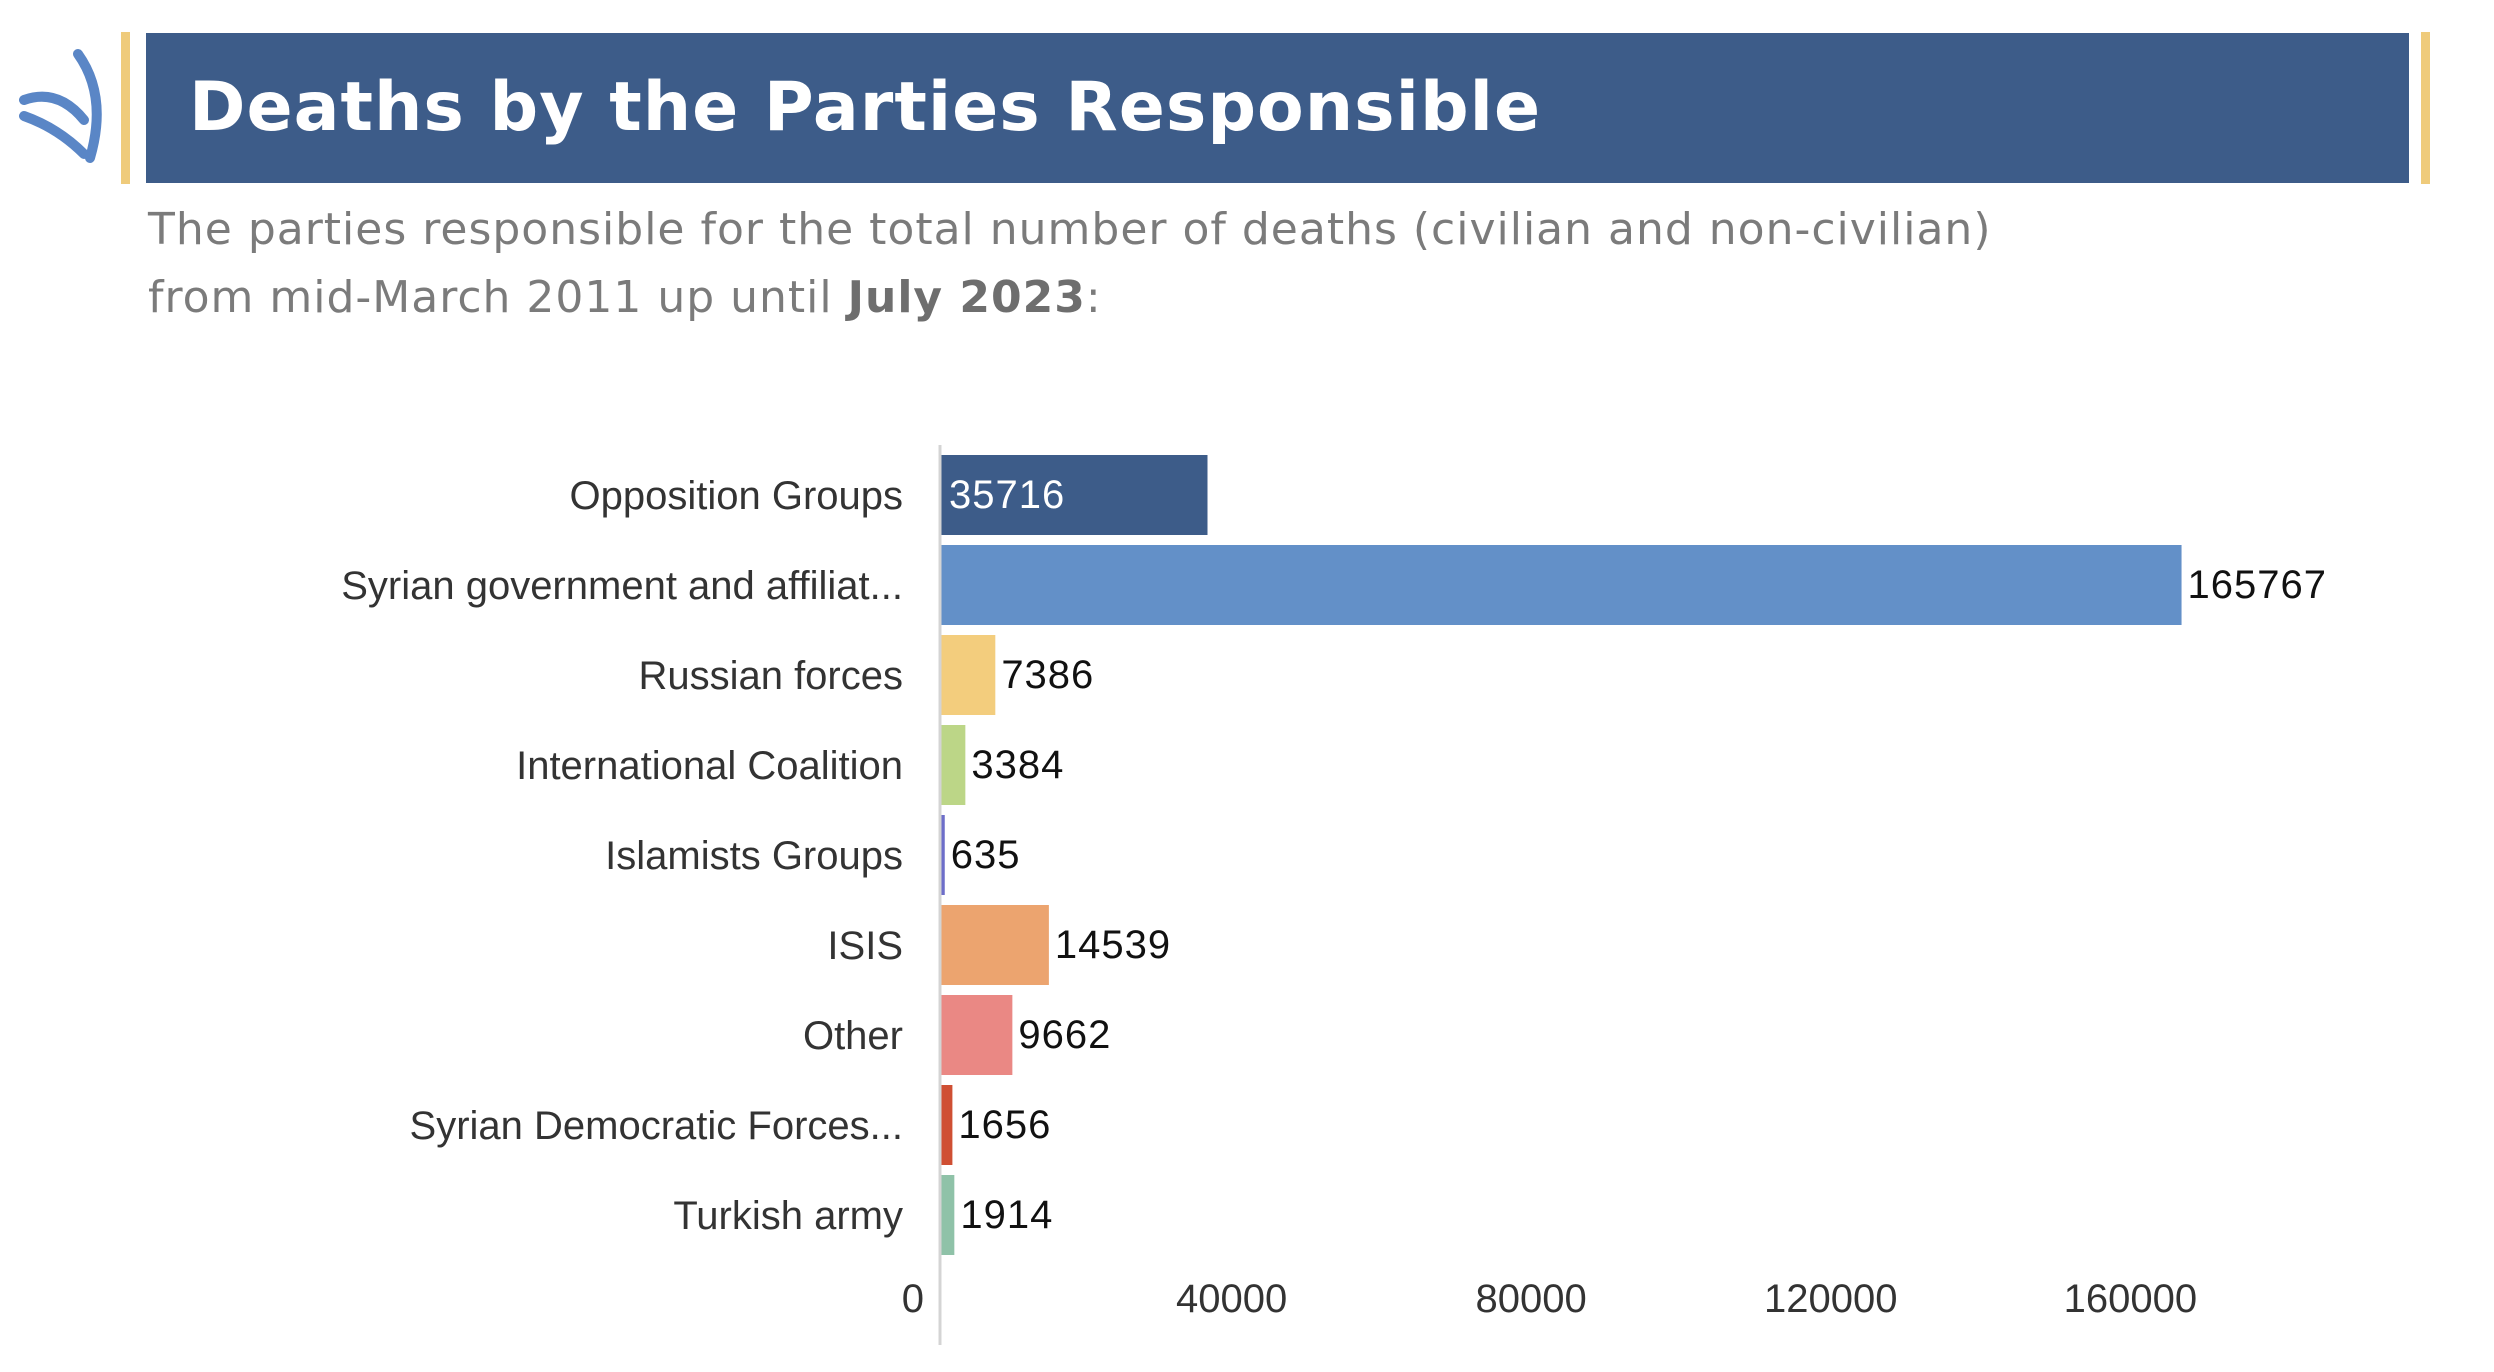 This screenshot has height=1372, width=2494. What do you see at coordinates (966, 297) in the screenshot?
I see `subtitle-date: July 2023` at bounding box center [966, 297].